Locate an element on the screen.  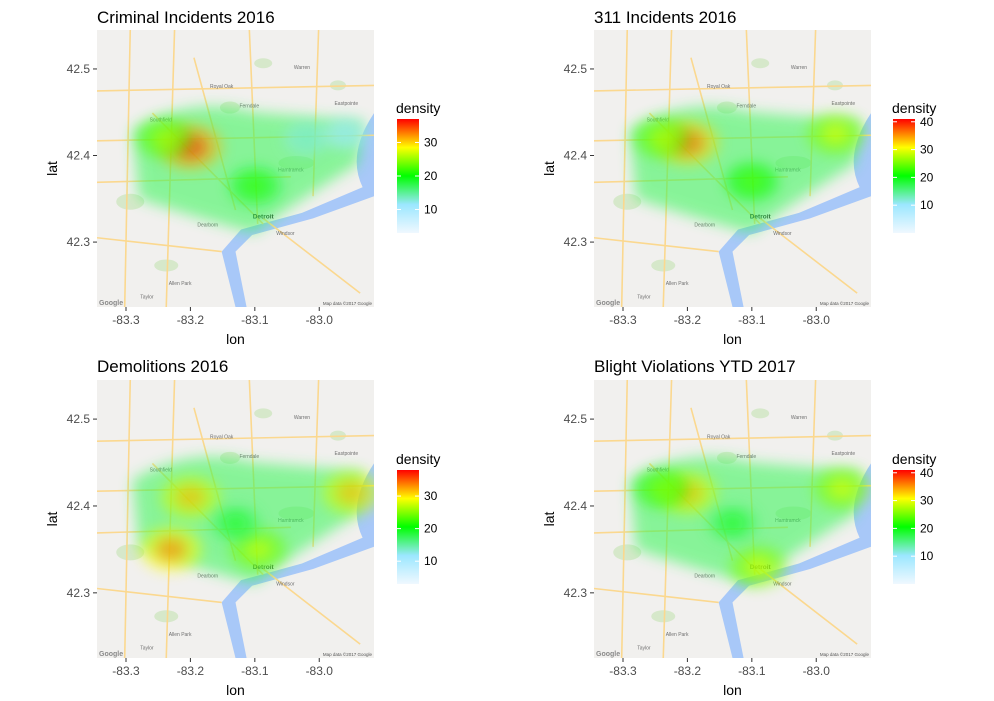
map-city-label: Dearborn is located at coordinates (704, 576).